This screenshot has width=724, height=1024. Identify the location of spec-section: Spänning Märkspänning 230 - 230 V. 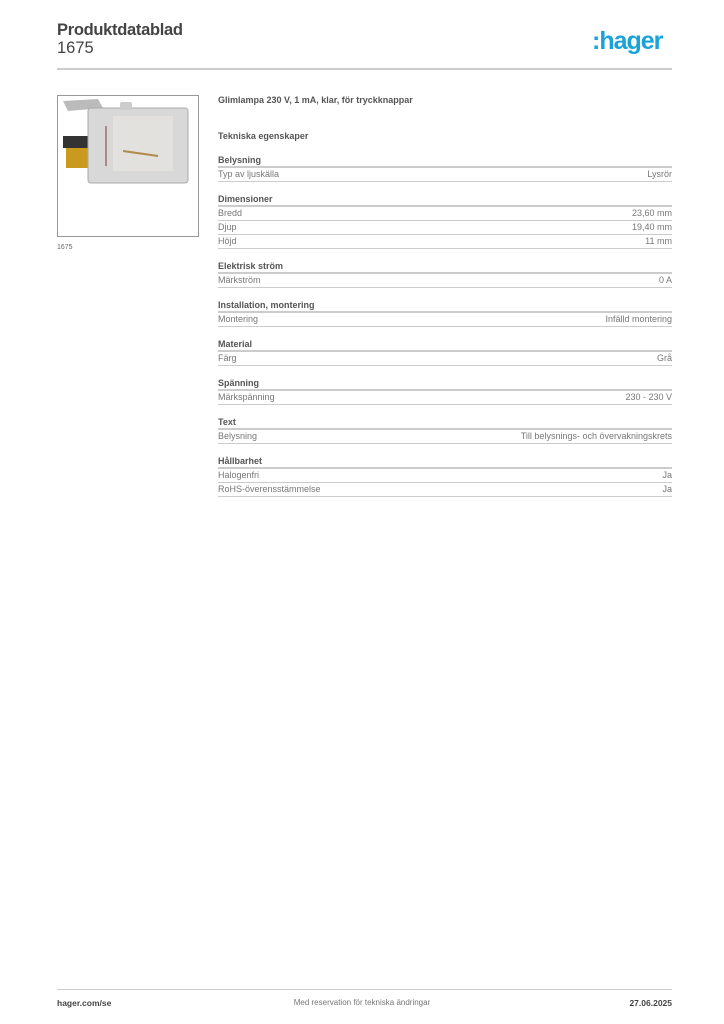
(445, 391).